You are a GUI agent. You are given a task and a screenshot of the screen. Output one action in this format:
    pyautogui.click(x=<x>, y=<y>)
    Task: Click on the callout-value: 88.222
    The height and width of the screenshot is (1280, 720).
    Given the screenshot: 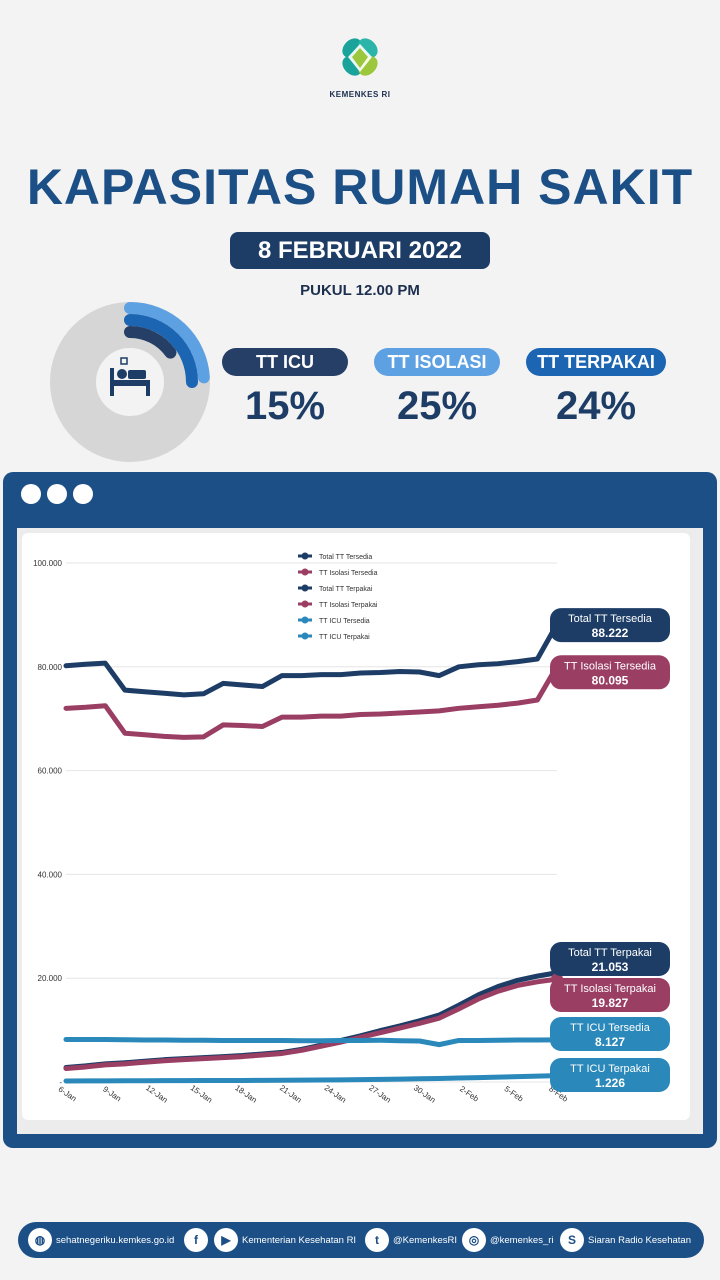 What is the action you would take?
    pyautogui.click(x=610, y=633)
    